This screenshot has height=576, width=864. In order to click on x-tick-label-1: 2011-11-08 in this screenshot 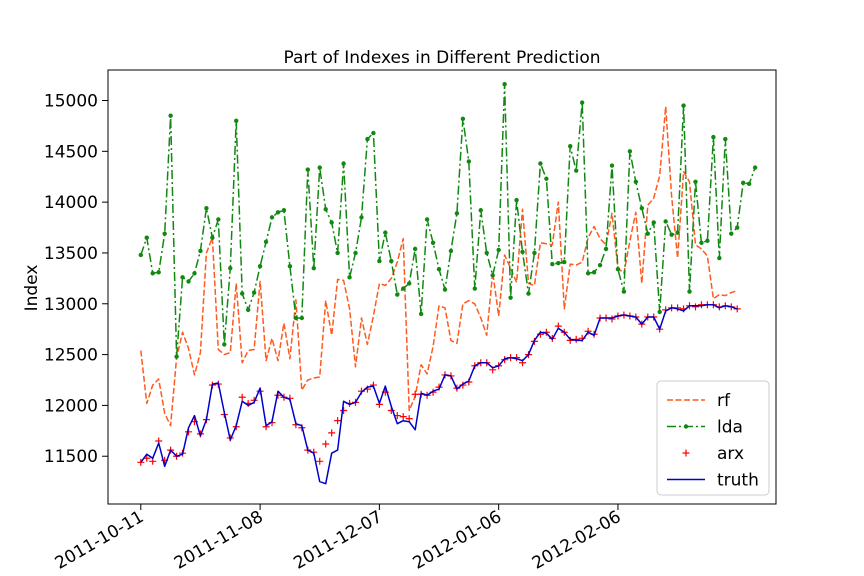, I will do `click(219, 540)`.